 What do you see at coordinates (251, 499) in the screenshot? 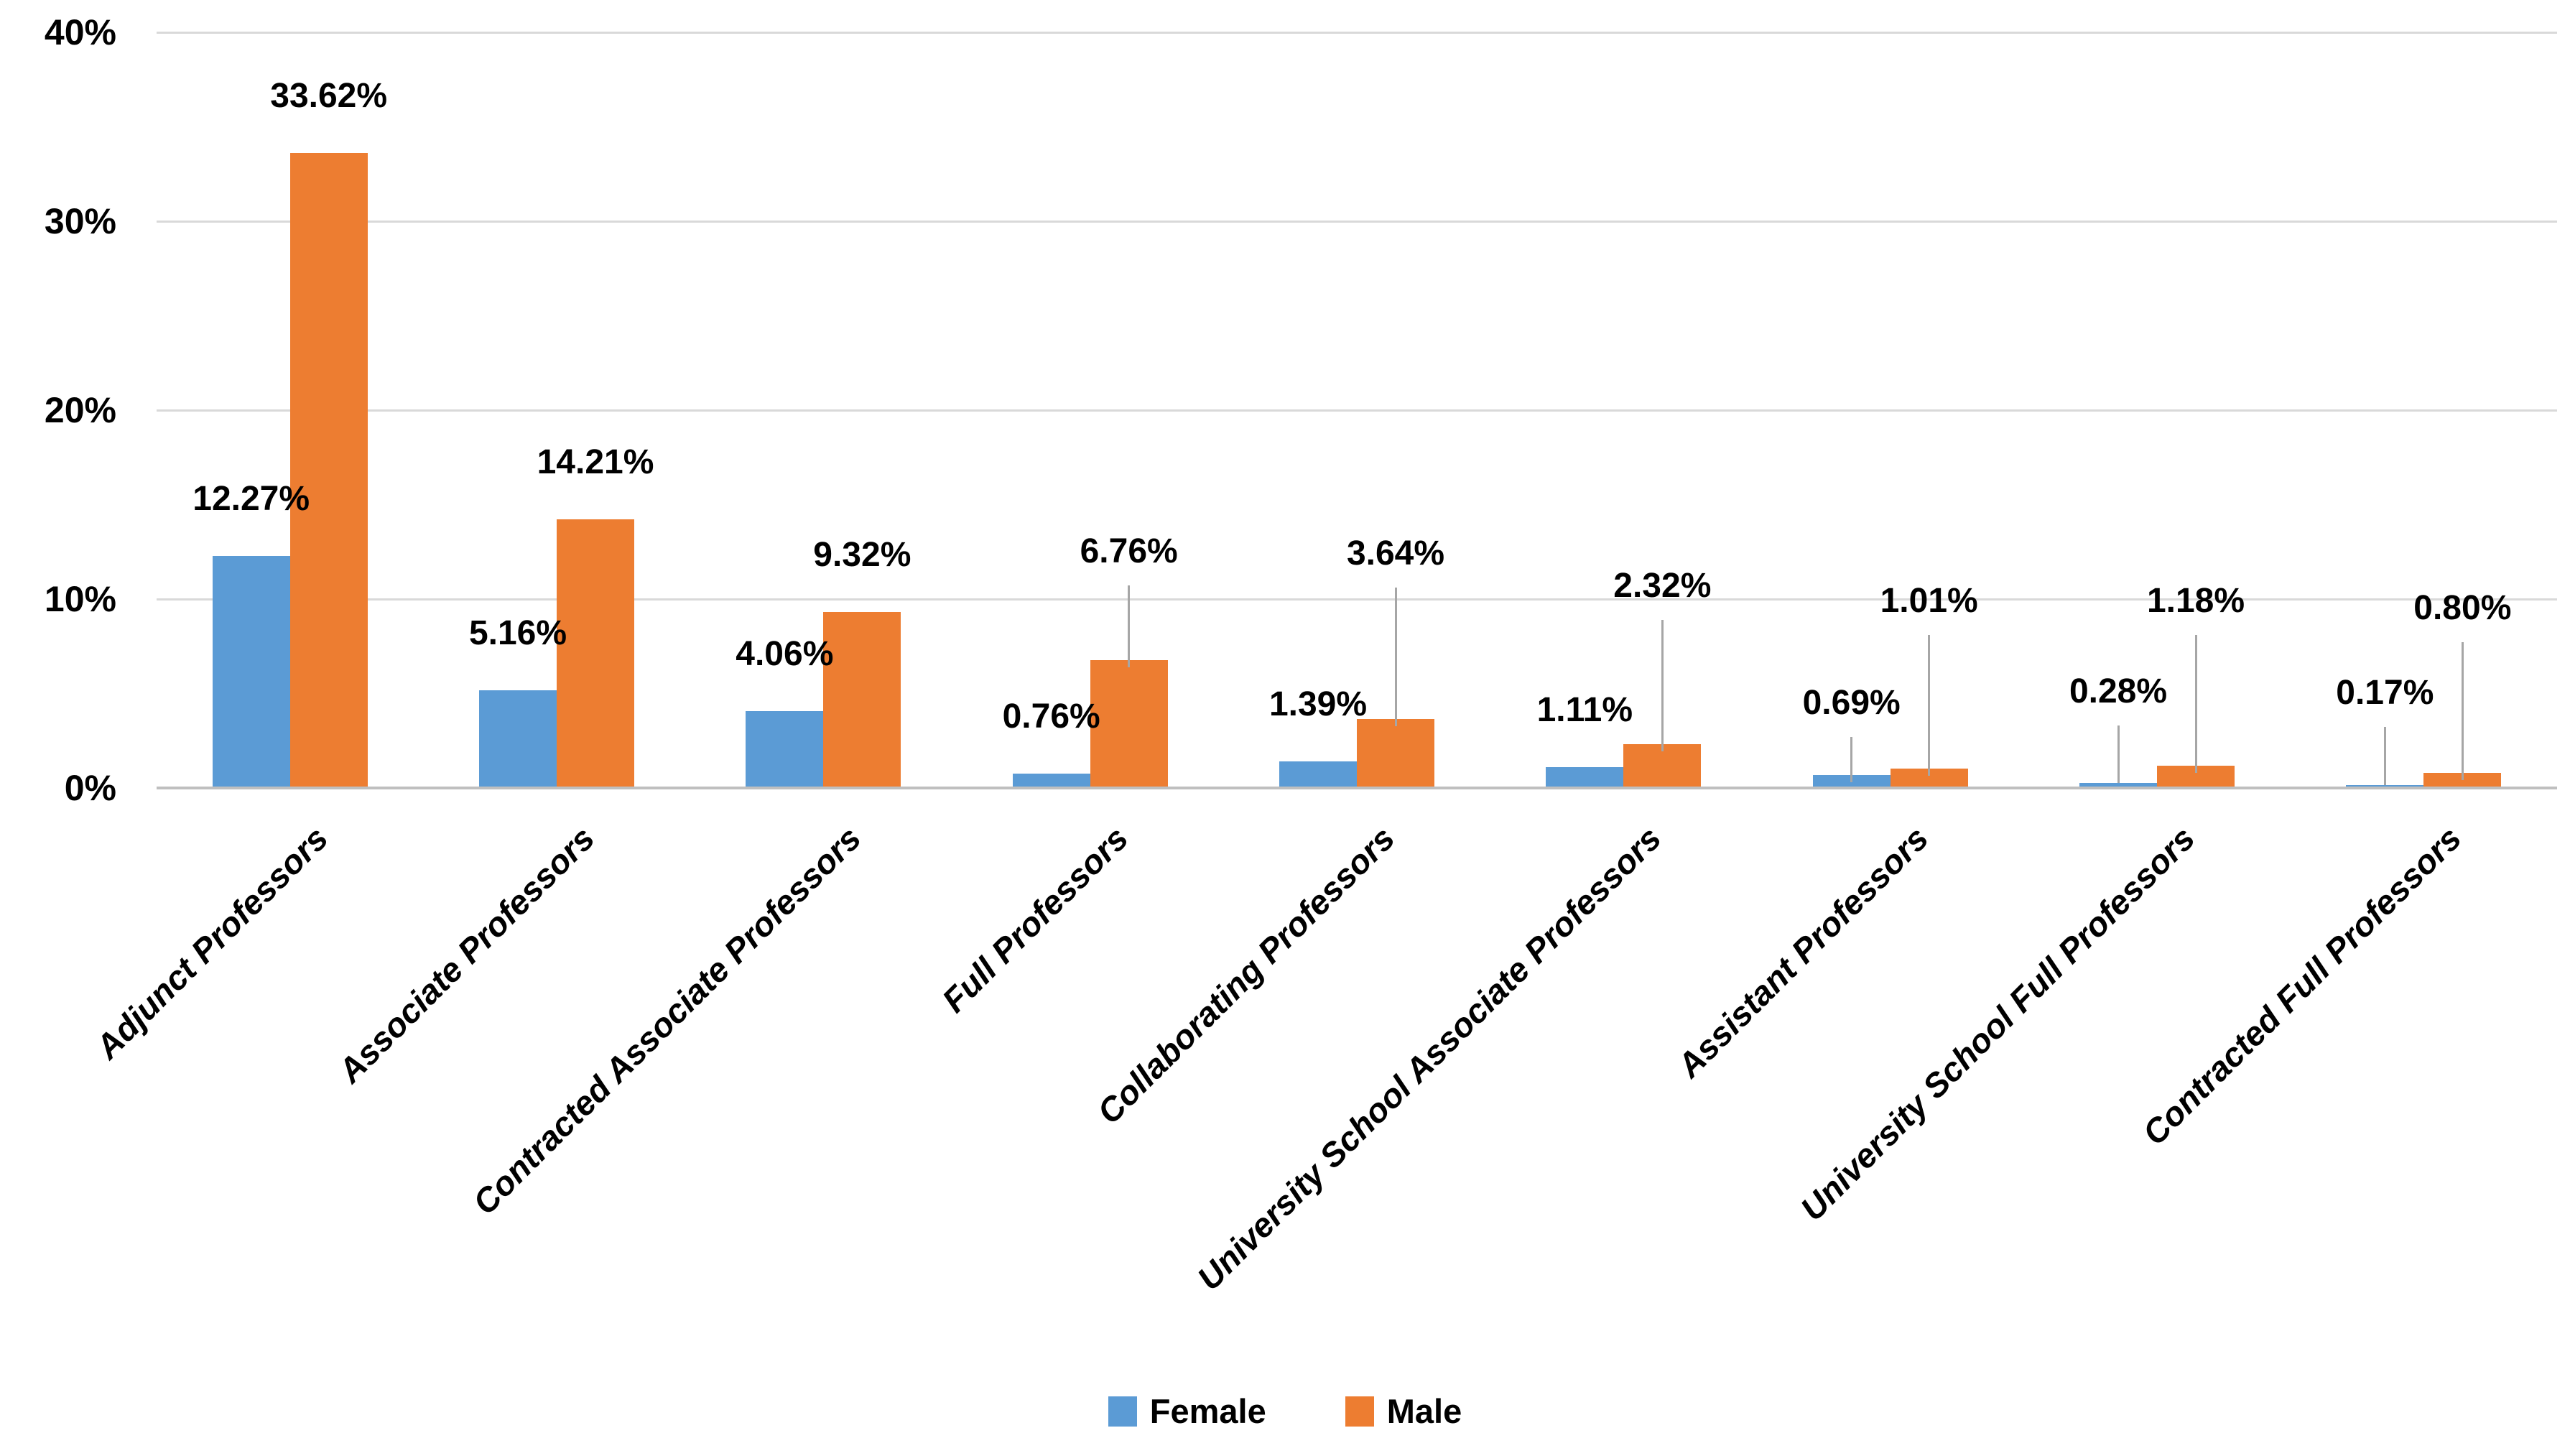
I see `female-data-label: 12.27%` at bounding box center [251, 499].